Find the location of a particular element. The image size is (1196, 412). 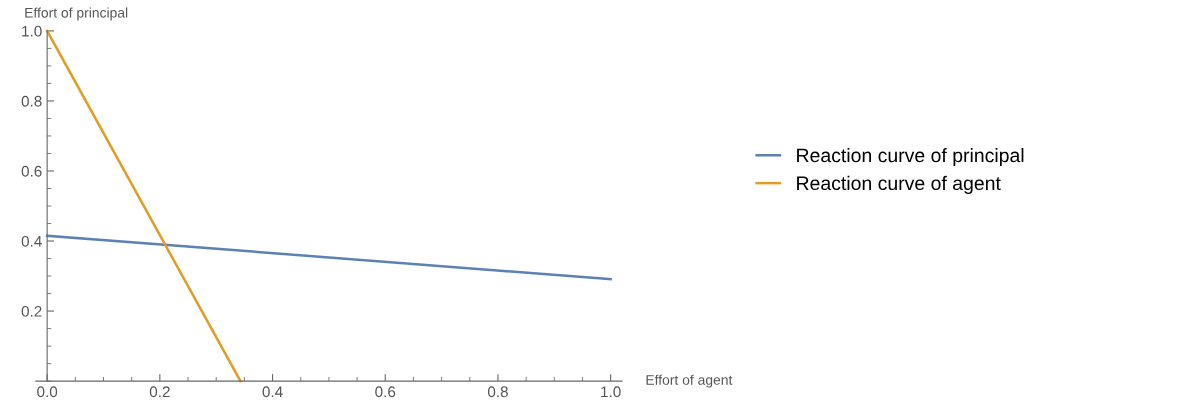

y-tick-label: 0.8 is located at coordinates (31, 101).